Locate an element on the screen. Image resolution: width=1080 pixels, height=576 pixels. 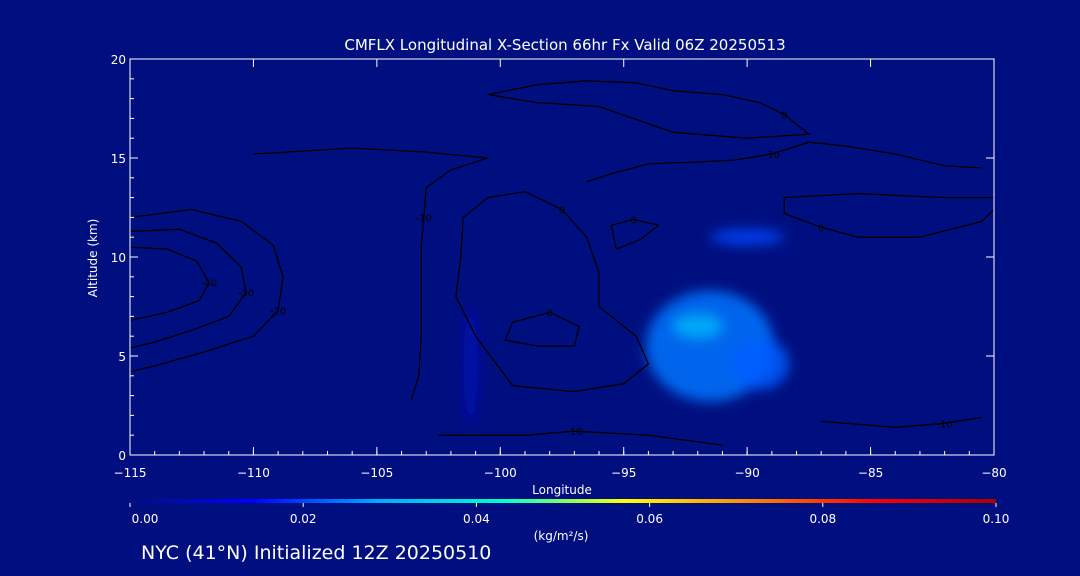
contour-label-5: -10 is located at coordinates (424, 218).